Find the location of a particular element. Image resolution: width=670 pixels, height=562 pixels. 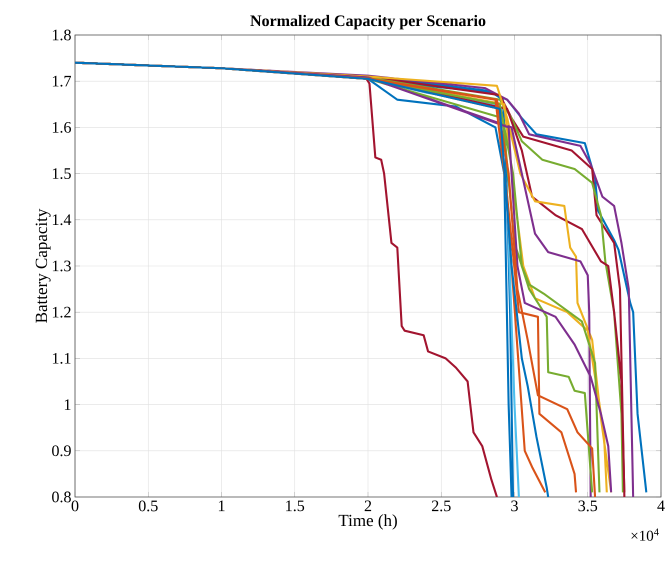

x-axis-title: Time (h) is located at coordinates (367, 522).